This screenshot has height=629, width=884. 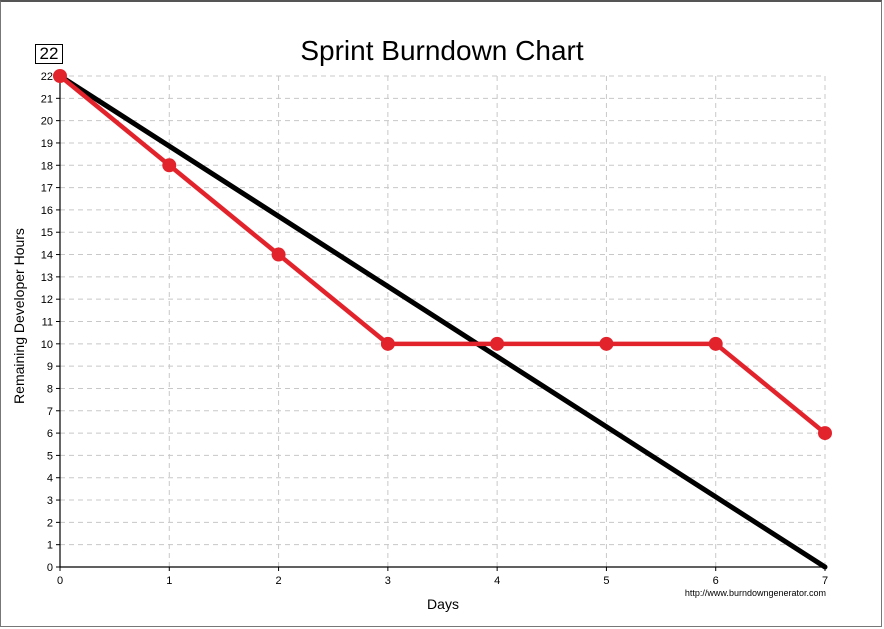 What do you see at coordinates (60, 581) in the screenshot?
I see `x-tick-label: 0` at bounding box center [60, 581].